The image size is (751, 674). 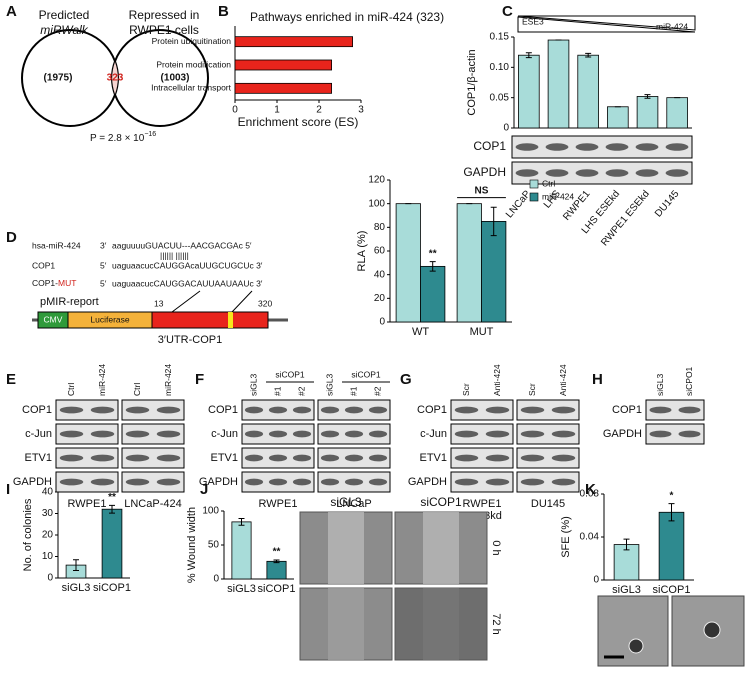 I want to click on panel-letter: B, so click(x=223, y=11).